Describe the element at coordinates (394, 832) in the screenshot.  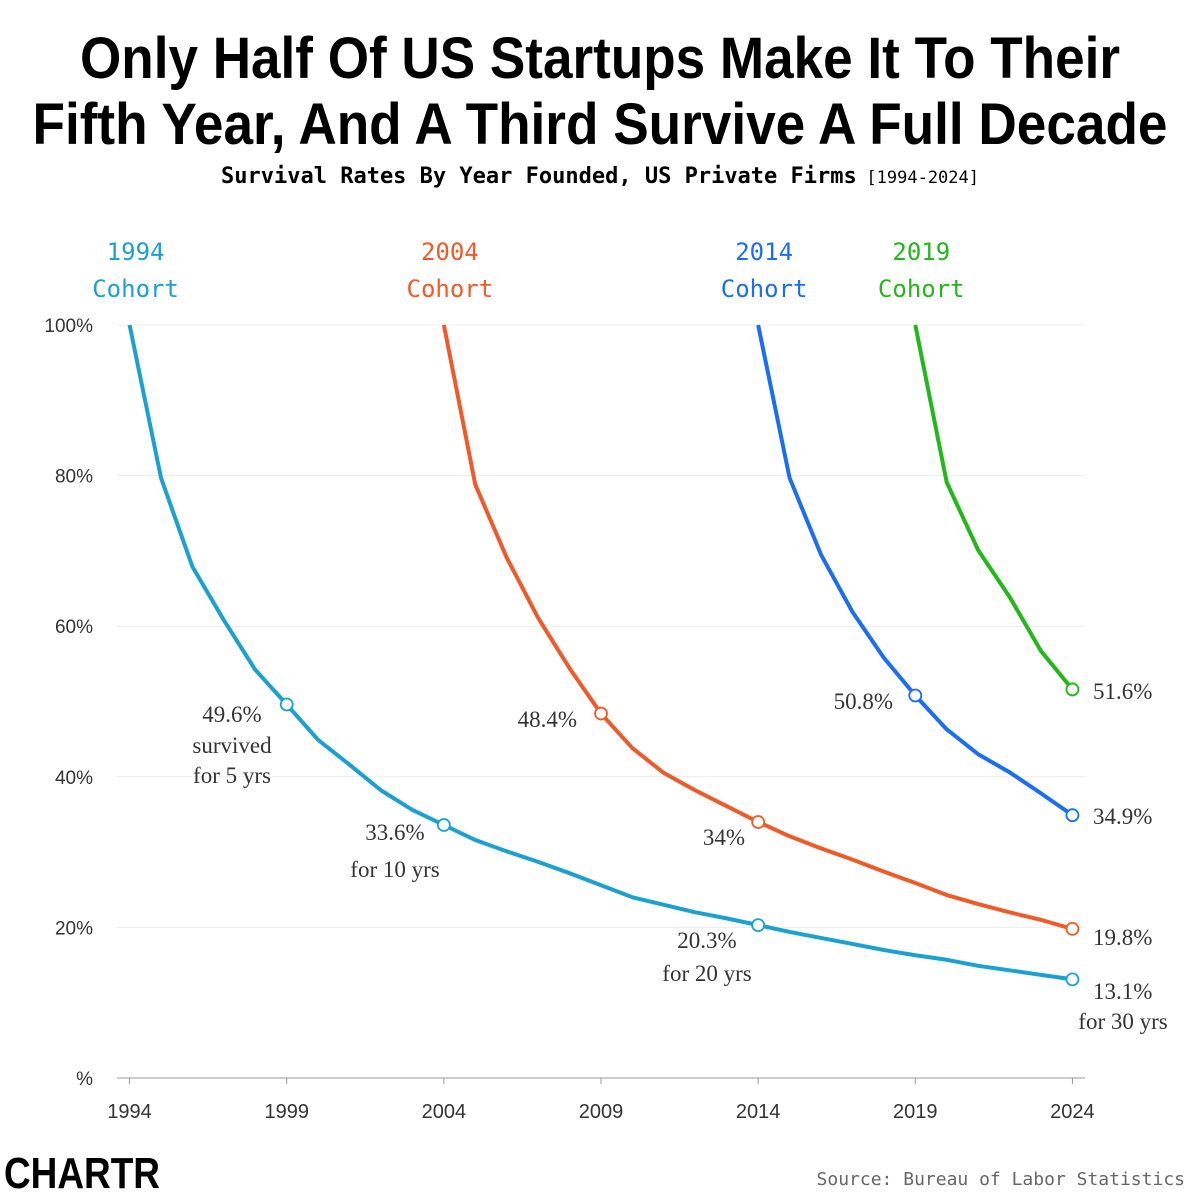
I see `value-label: 33.6%` at that location.